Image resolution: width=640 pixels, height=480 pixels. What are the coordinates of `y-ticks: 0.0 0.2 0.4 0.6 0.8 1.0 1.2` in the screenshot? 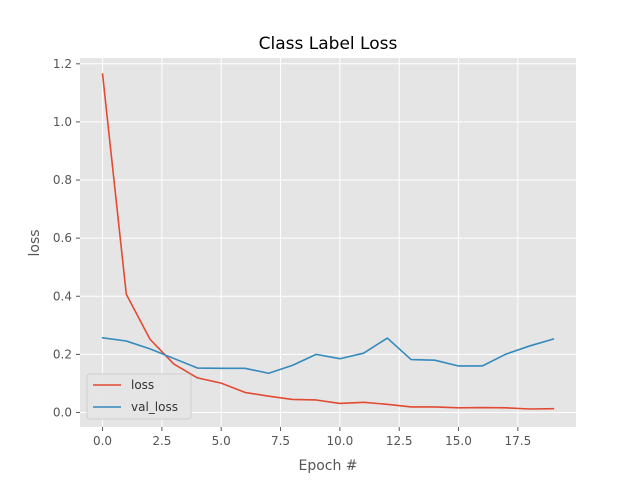 It's located at (66, 238).